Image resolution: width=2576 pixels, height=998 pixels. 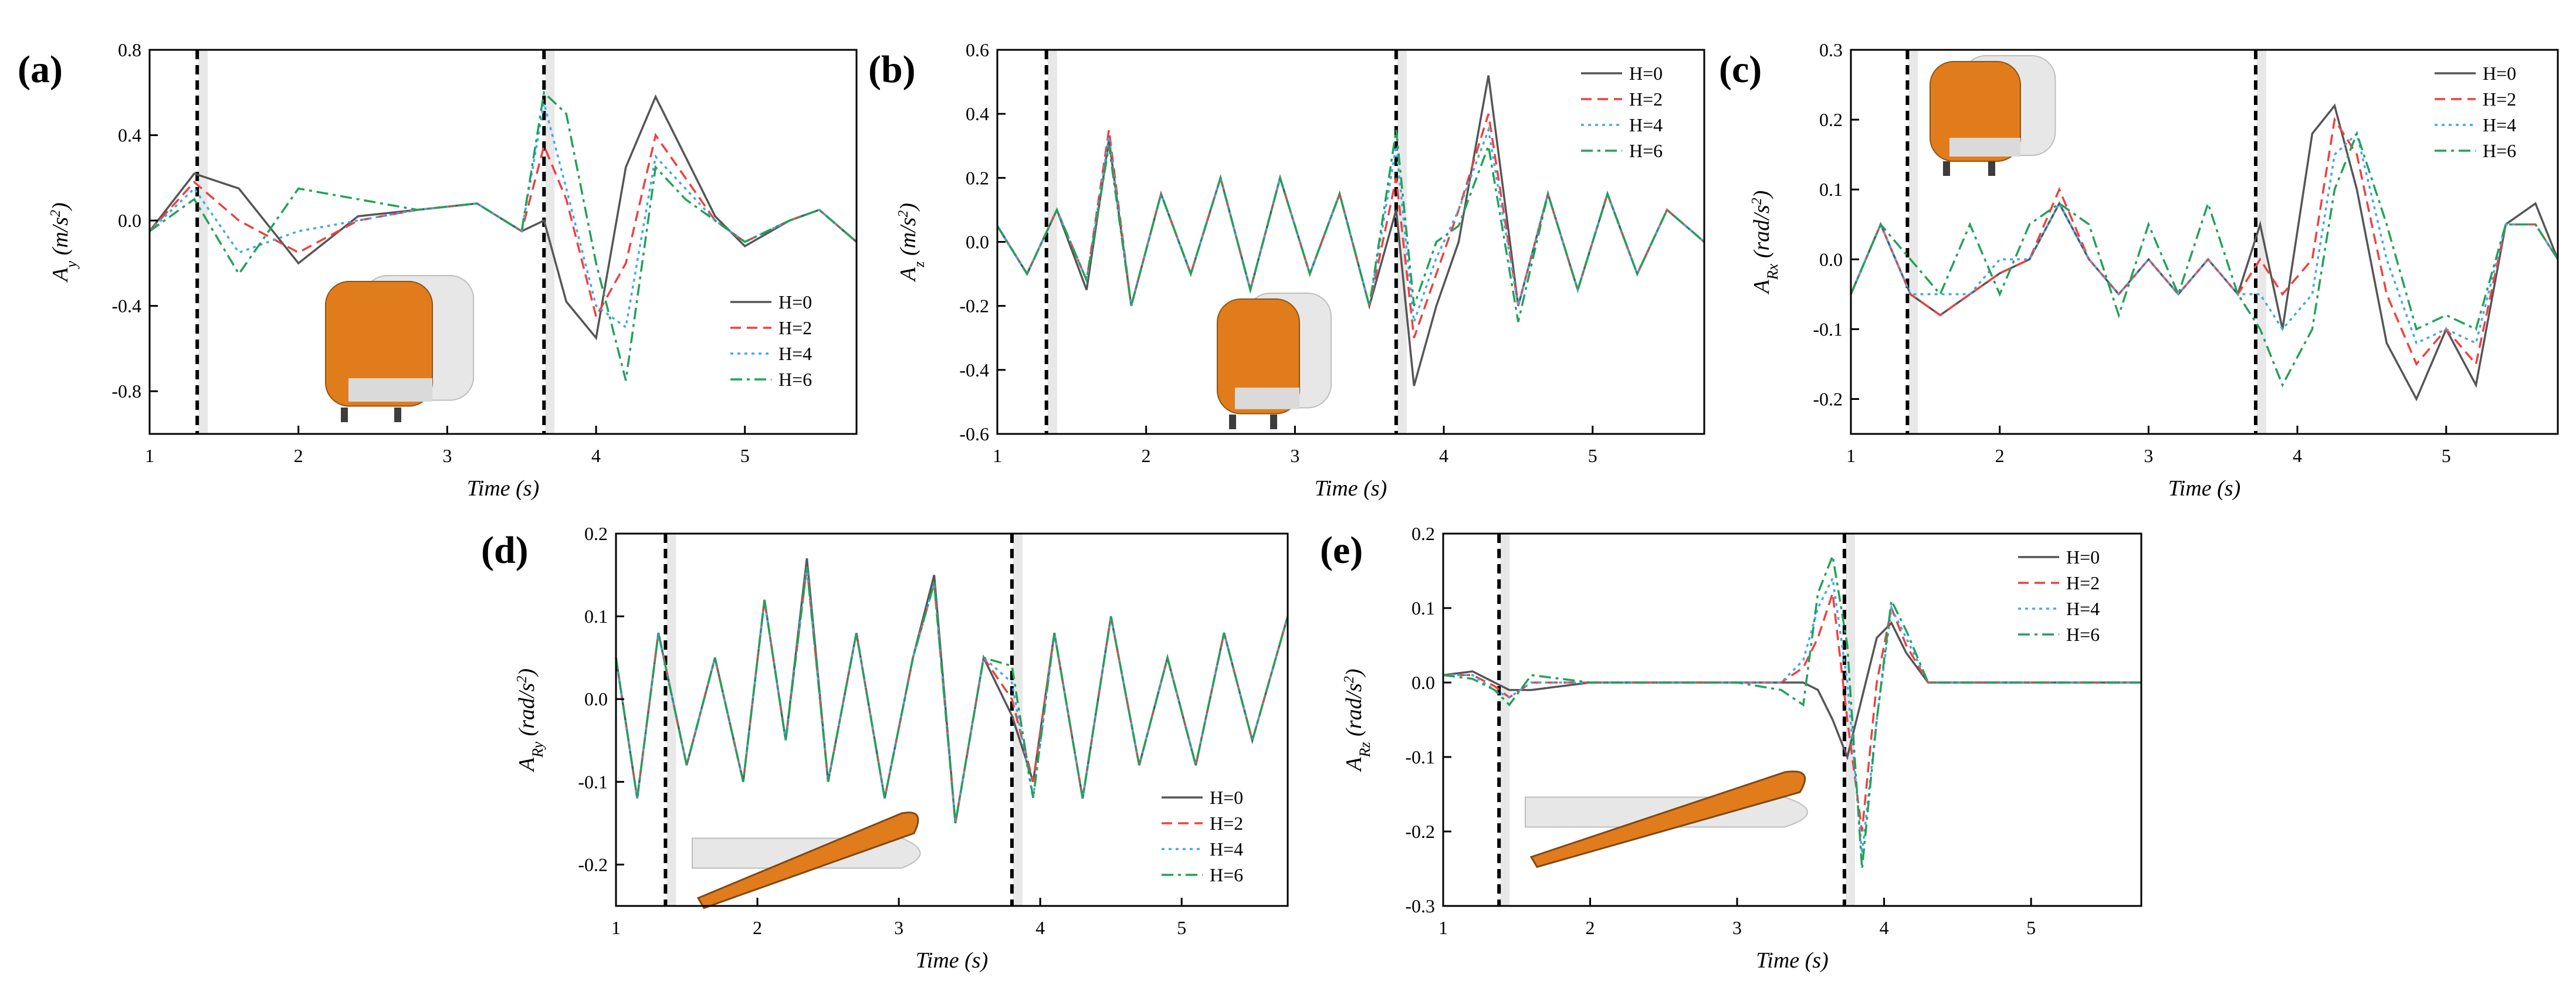 I want to click on y-axis-label: Az (m/s2), so click(x=912, y=243).